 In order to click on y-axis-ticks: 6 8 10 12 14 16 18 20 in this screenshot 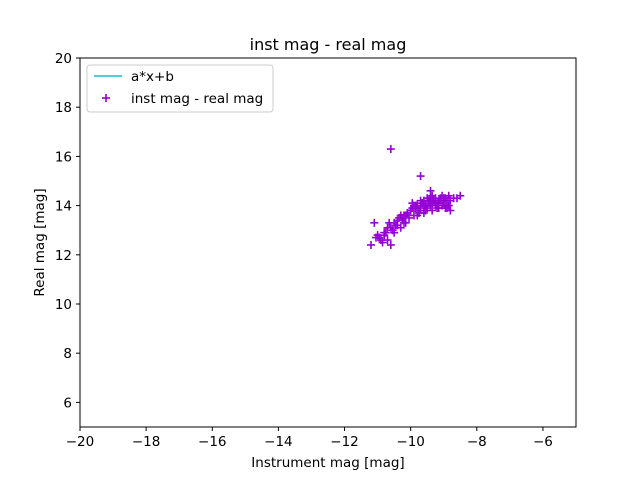, I will do `click(67, 231)`.